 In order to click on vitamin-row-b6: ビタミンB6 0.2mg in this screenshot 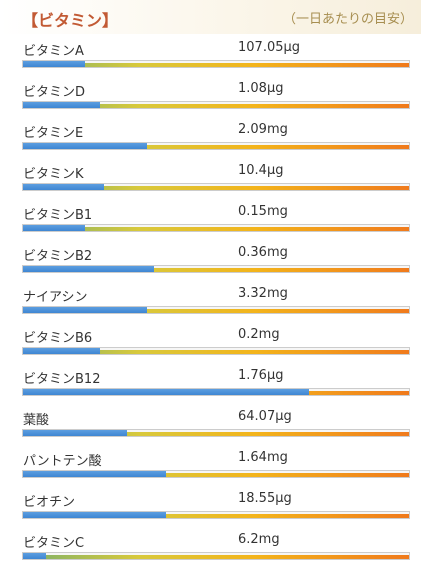, I will do `click(210, 341)`.